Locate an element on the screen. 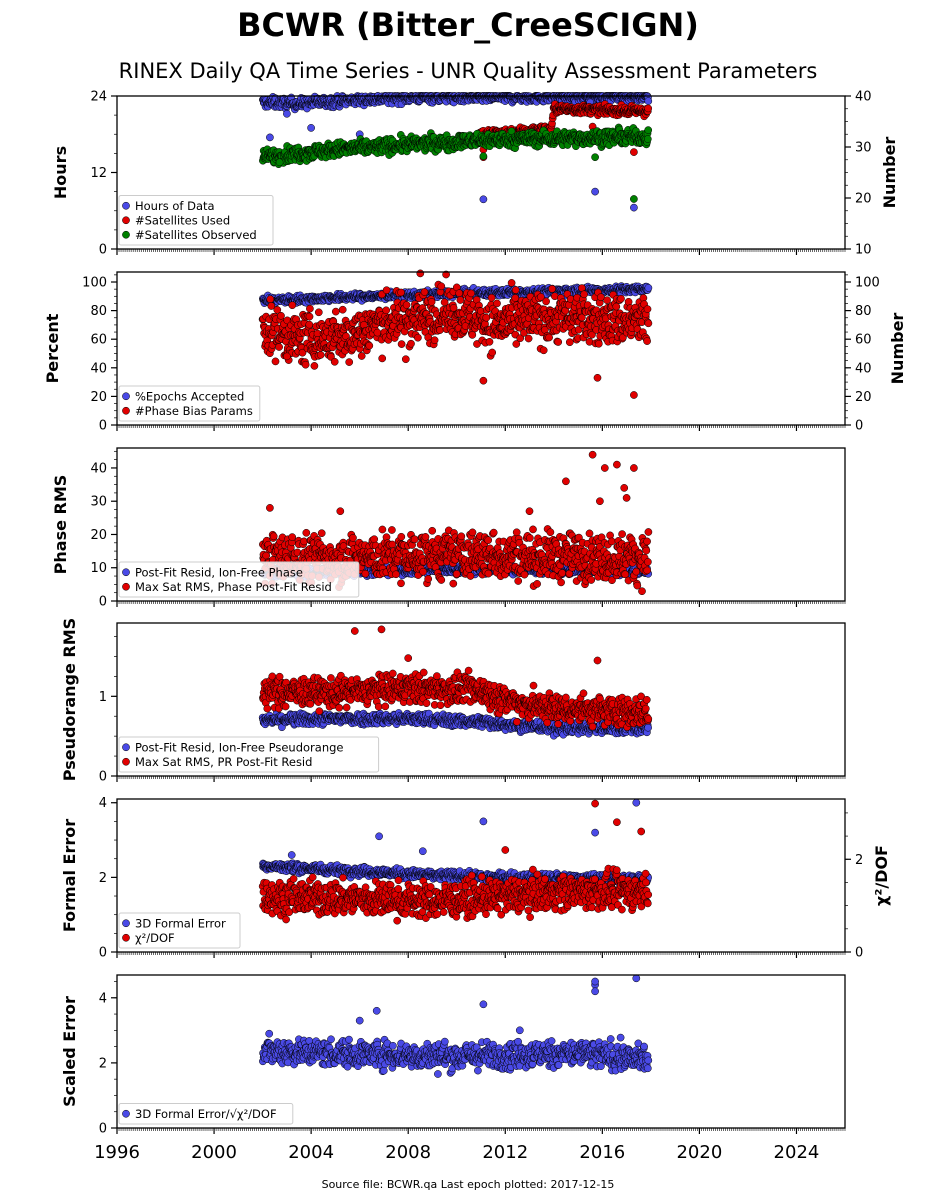 This screenshot has width=937, height=1200. legend: %Epochs Accepted#Phase Bias Params is located at coordinates (189, 403).